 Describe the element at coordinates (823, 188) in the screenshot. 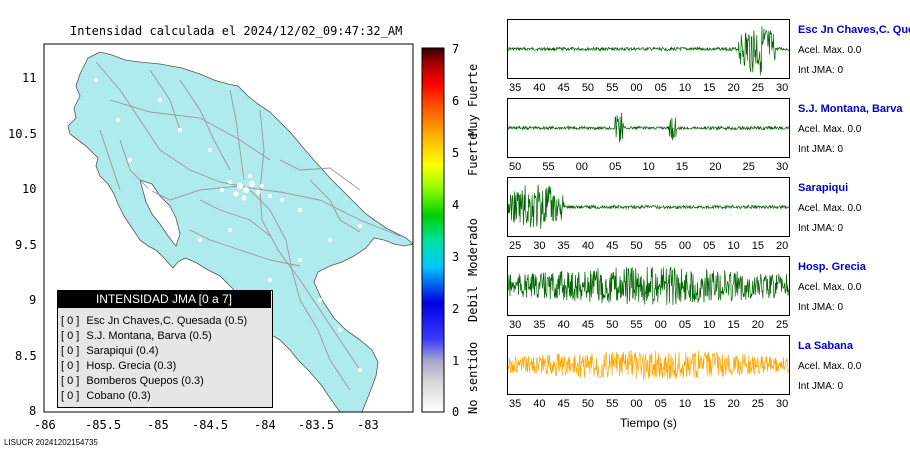

I see `station-name: Sarapiqui` at that location.